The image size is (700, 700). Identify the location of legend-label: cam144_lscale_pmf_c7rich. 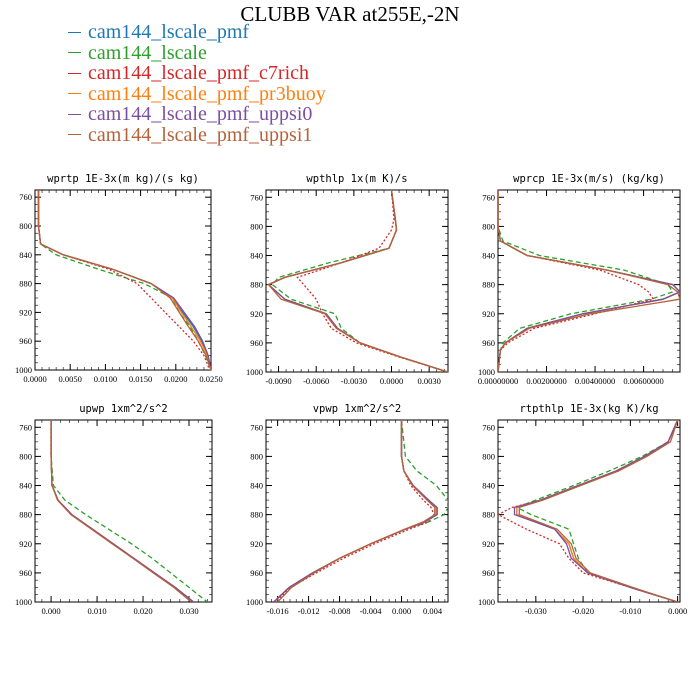
(199, 73).